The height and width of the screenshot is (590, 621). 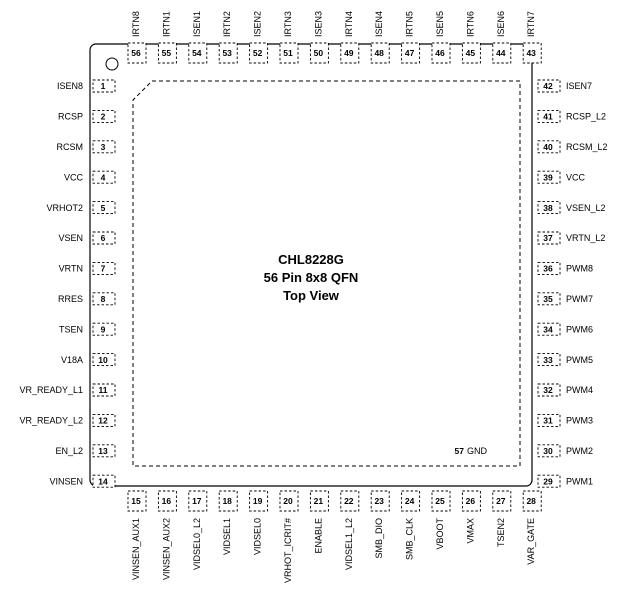 I want to click on pin-48: 48 ISEN4, so click(x=380, y=37).